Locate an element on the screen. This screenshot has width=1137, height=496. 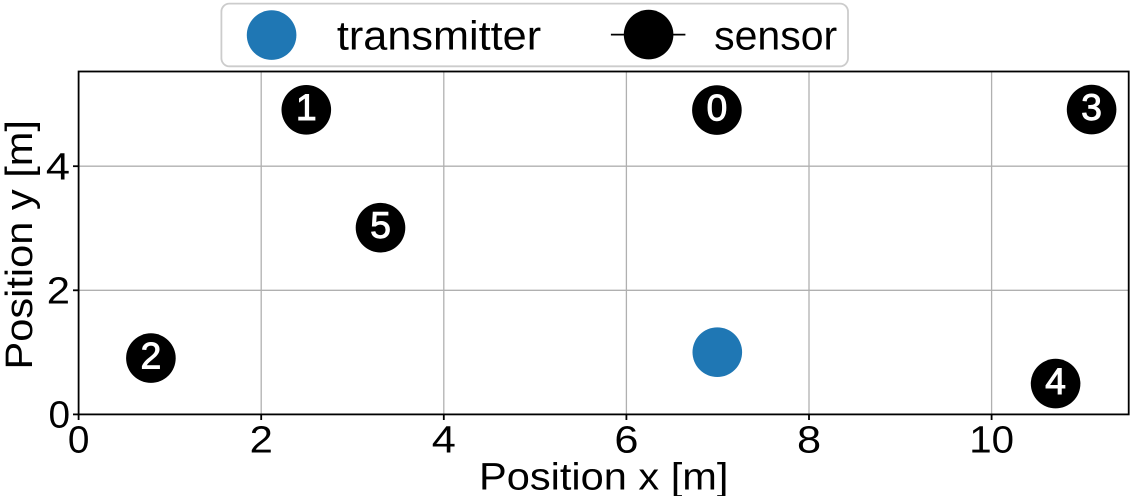
svg-text: 1 is located at coordinates (306, 107).